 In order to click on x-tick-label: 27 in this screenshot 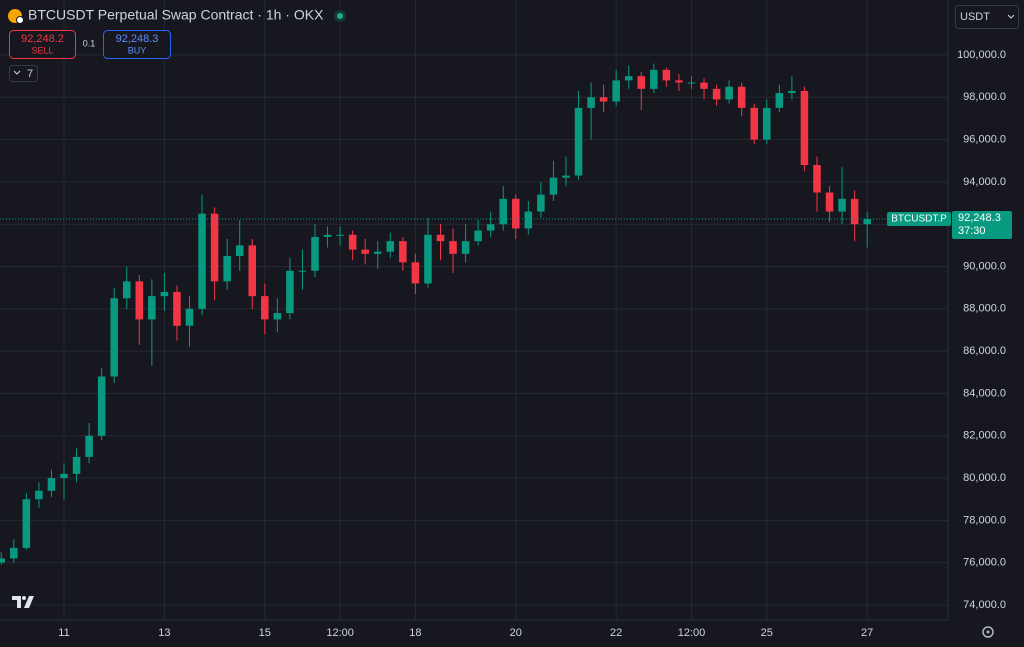, I will do `click(867, 633)`.